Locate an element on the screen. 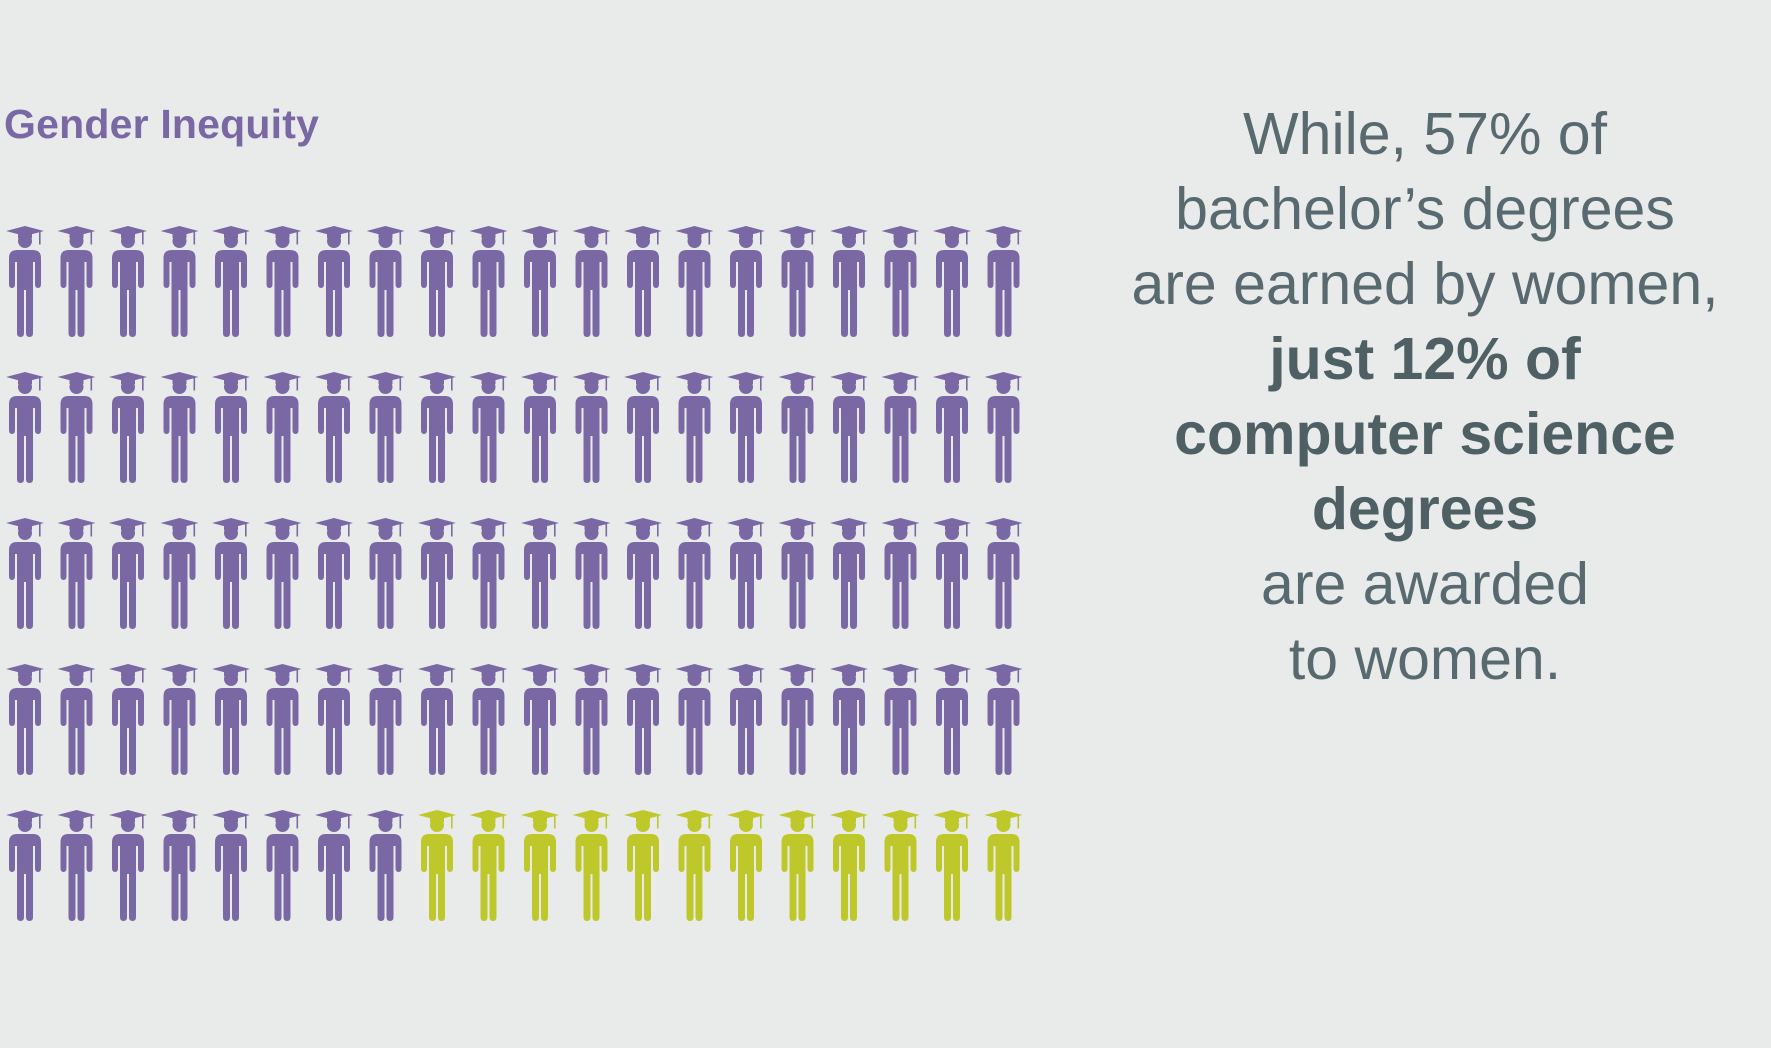 Image resolution: width=1771 pixels, height=1048 pixels. caption-line-1: While, 57% of is located at coordinates (1425, 134).